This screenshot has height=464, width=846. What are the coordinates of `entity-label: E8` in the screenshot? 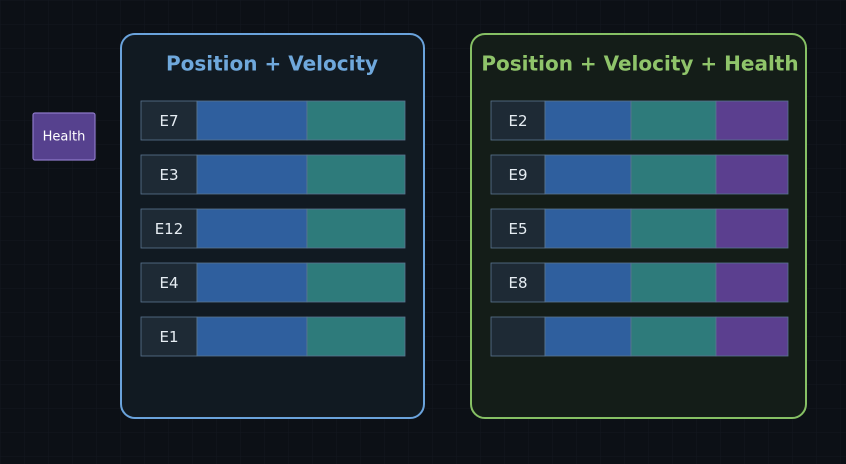 It's located at (517, 283).